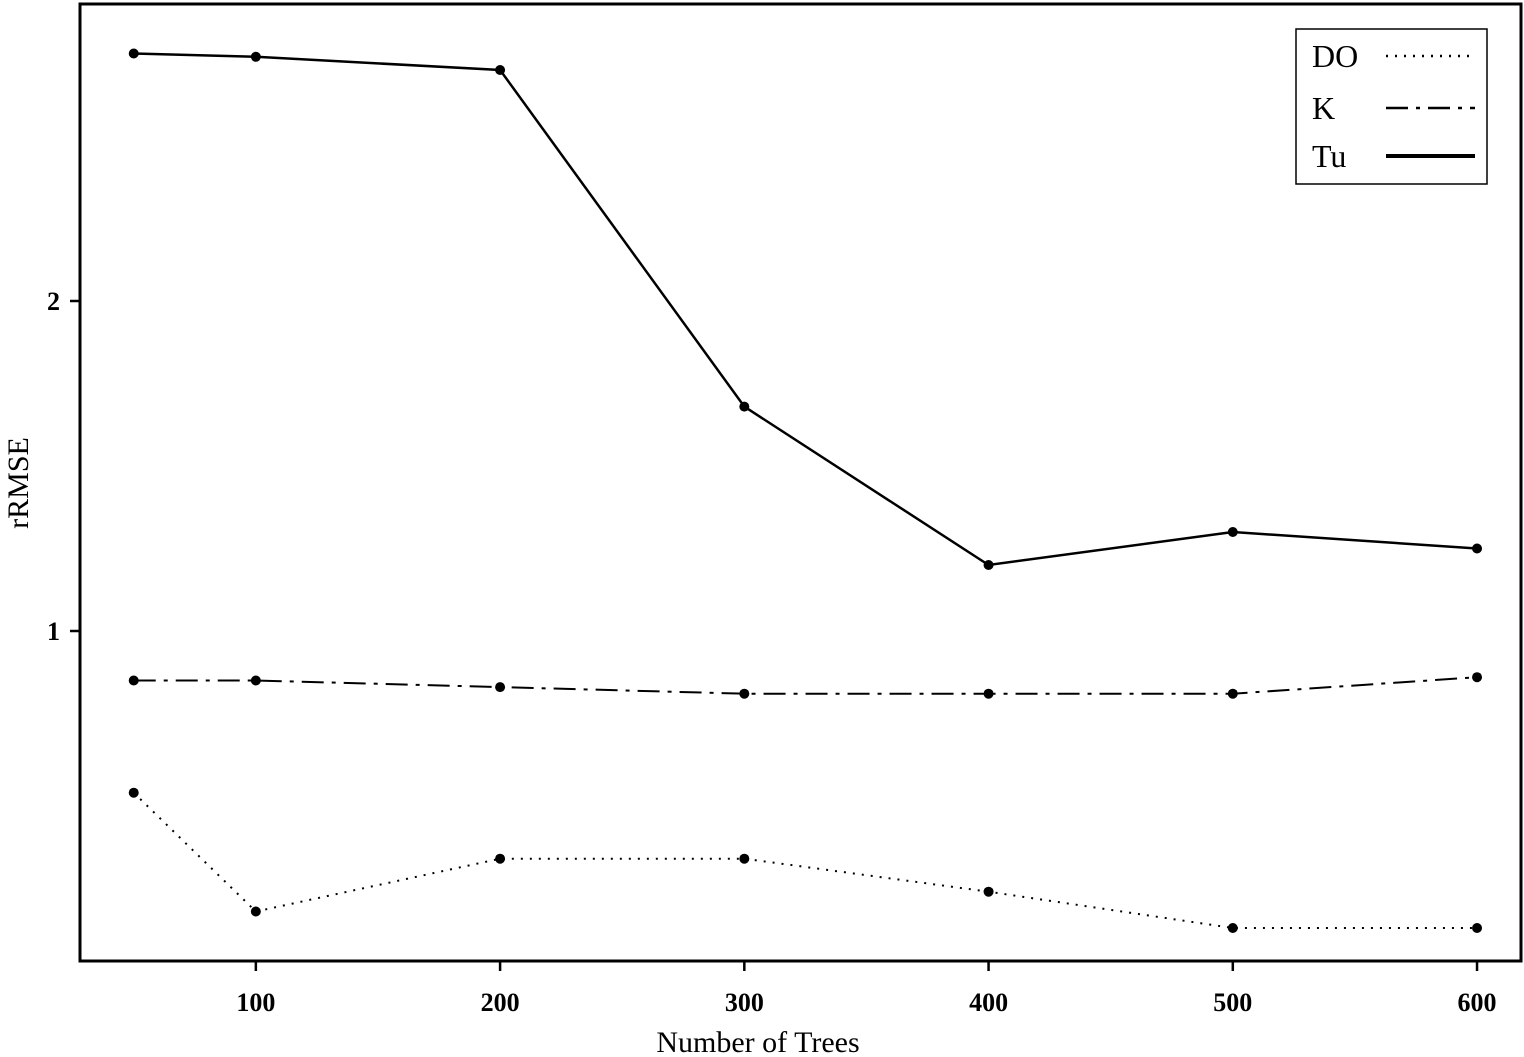 This screenshot has width=1524, height=1057. Describe the element at coordinates (988, 1002) in the screenshot. I see `x-tick-label: 400` at that location.